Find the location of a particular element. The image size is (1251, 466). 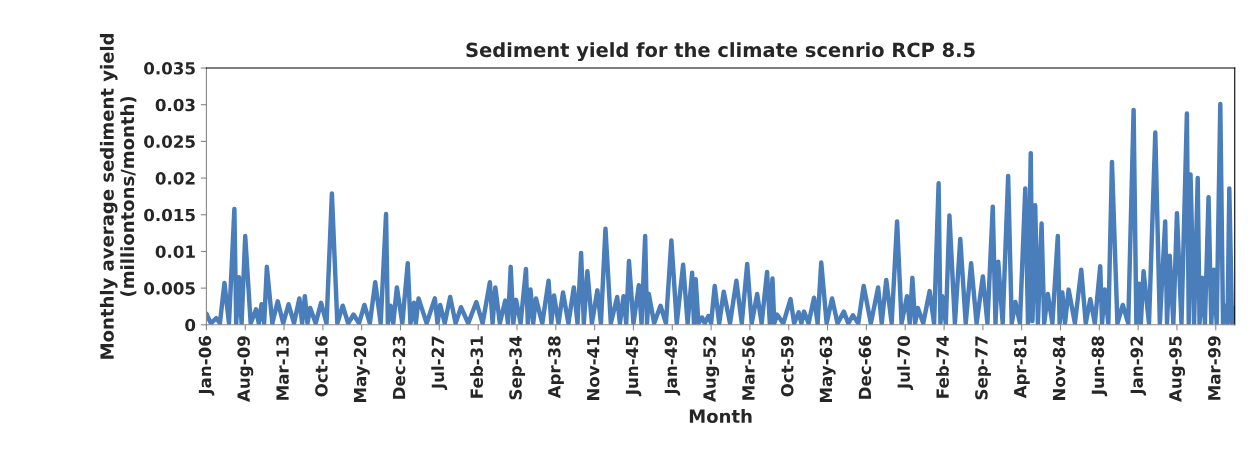

x-tick-label: Oct-59 is located at coordinates (787, 366).